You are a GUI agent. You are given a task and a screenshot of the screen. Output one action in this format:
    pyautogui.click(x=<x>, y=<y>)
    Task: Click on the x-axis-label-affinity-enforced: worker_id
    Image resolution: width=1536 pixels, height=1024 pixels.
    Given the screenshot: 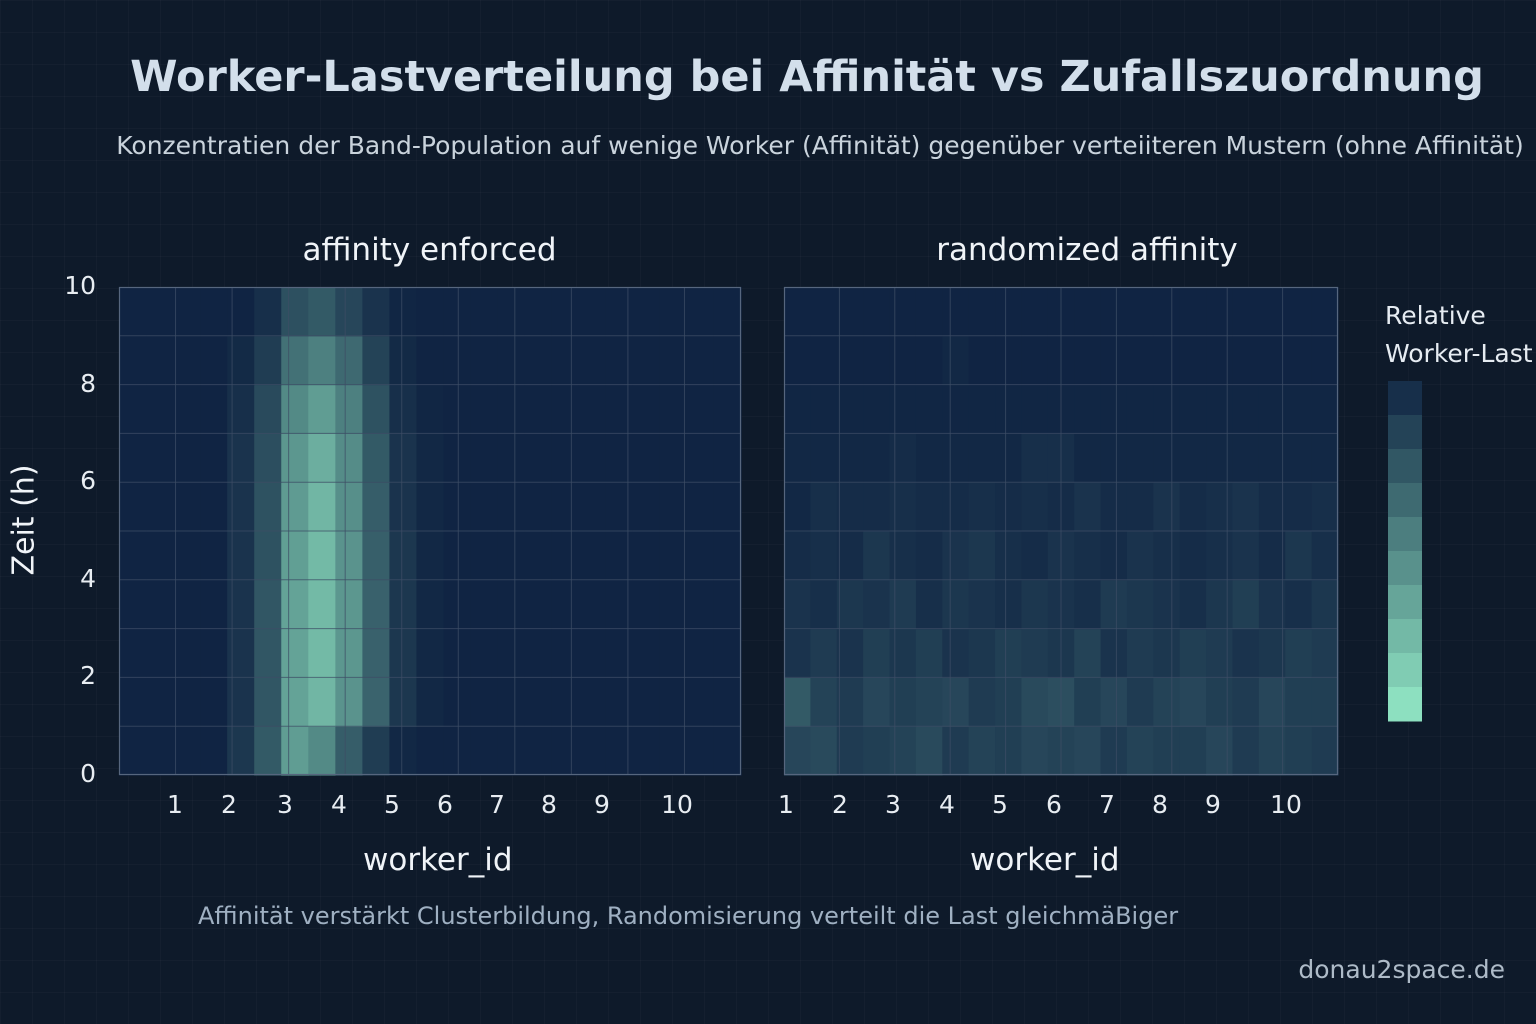 What is the action you would take?
    pyautogui.click(x=438, y=860)
    